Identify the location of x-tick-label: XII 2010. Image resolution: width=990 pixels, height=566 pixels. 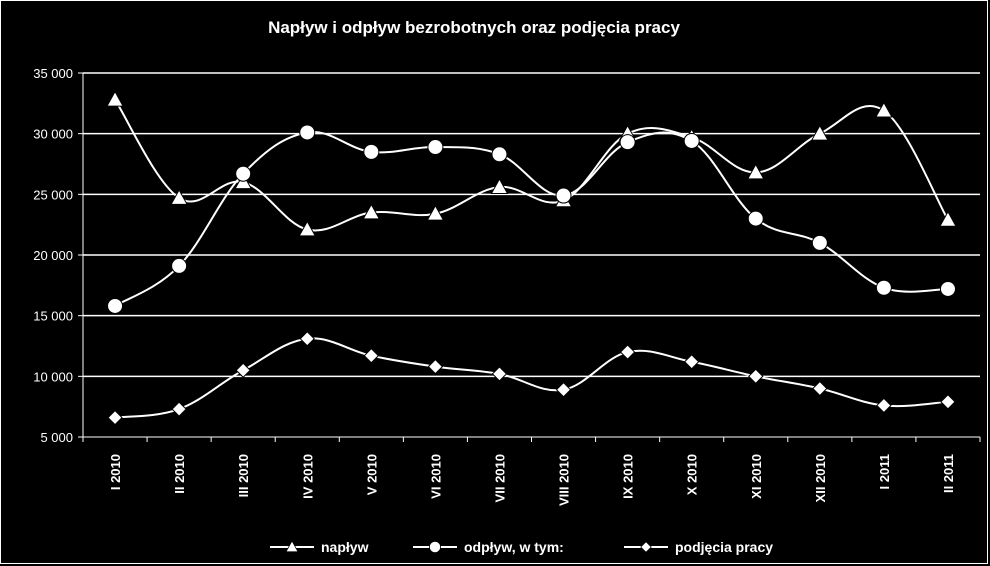
(820, 478).